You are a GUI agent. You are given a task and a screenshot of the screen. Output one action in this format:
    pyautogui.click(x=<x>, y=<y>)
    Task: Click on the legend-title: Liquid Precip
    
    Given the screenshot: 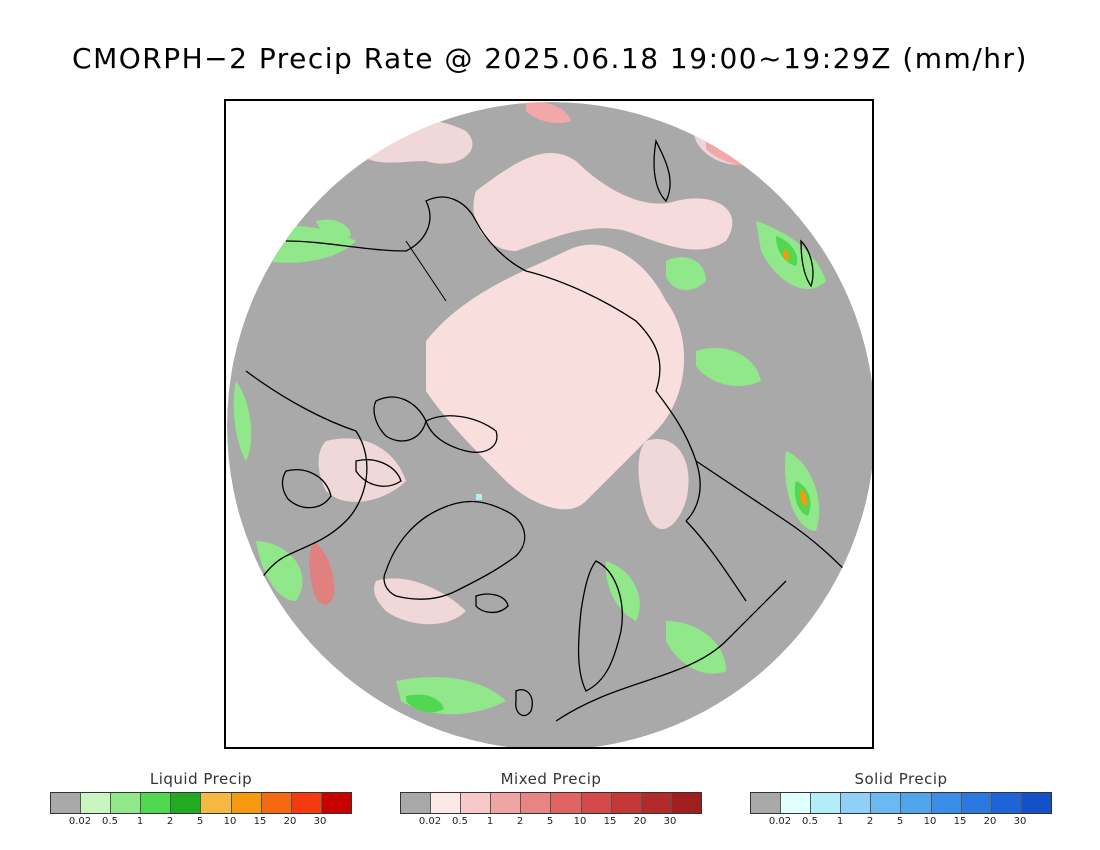 What is the action you would take?
    pyautogui.click(x=201, y=779)
    